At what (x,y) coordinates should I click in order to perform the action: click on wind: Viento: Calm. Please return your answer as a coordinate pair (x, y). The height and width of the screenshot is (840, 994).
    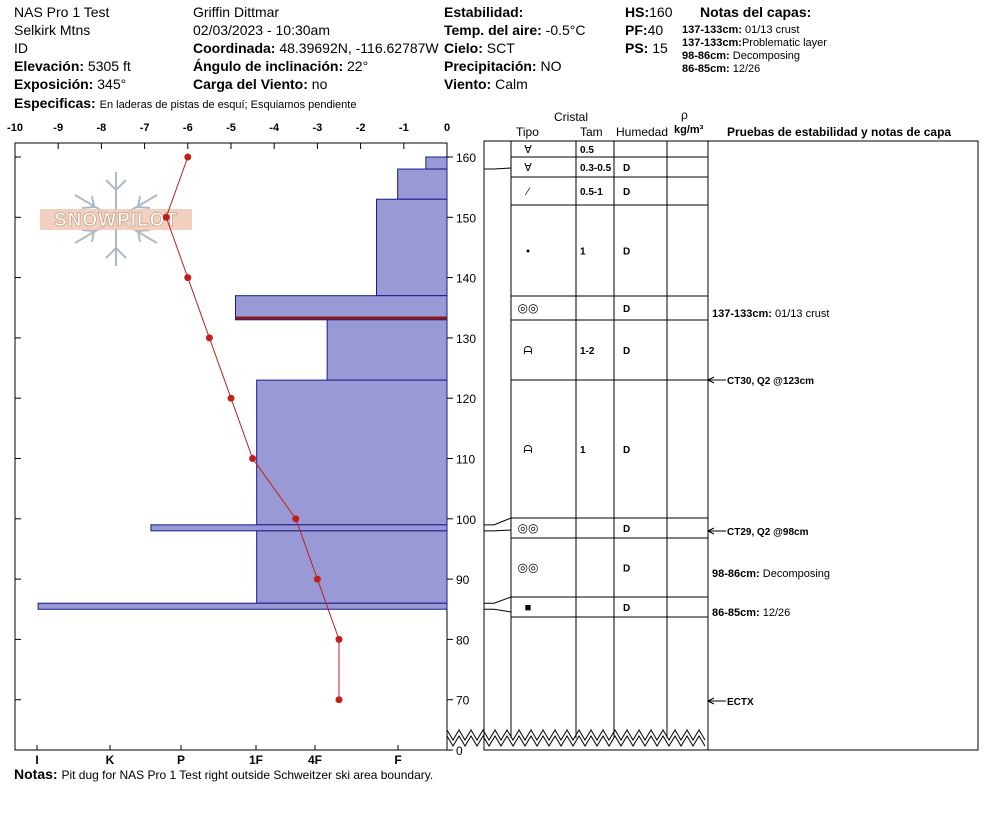
    Looking at the image, I should click on (486, 84).